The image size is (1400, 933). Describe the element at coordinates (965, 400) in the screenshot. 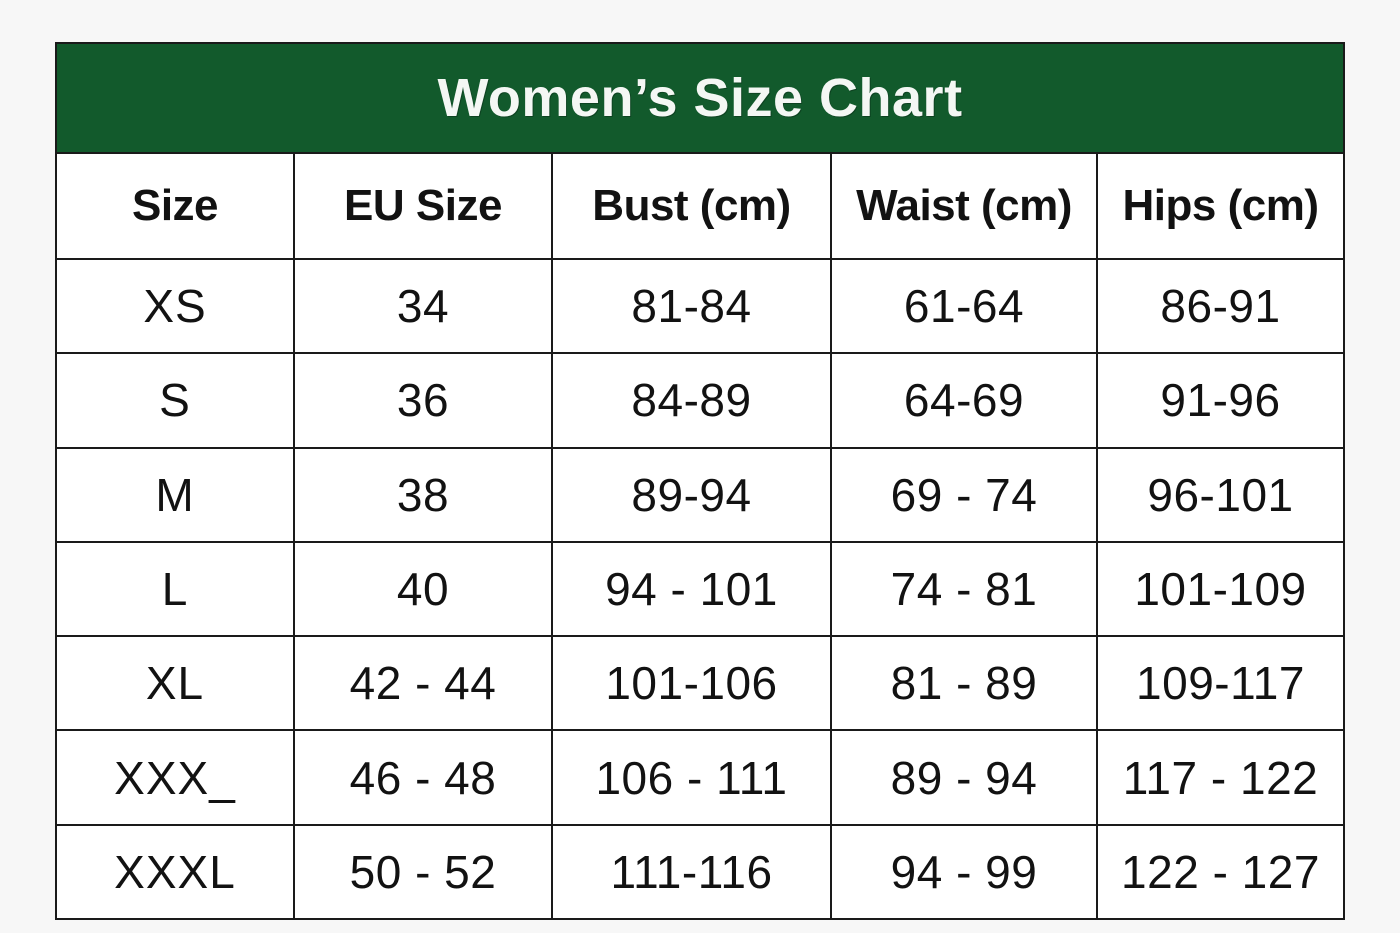

I see `cell-waist: 64-69` at that location.